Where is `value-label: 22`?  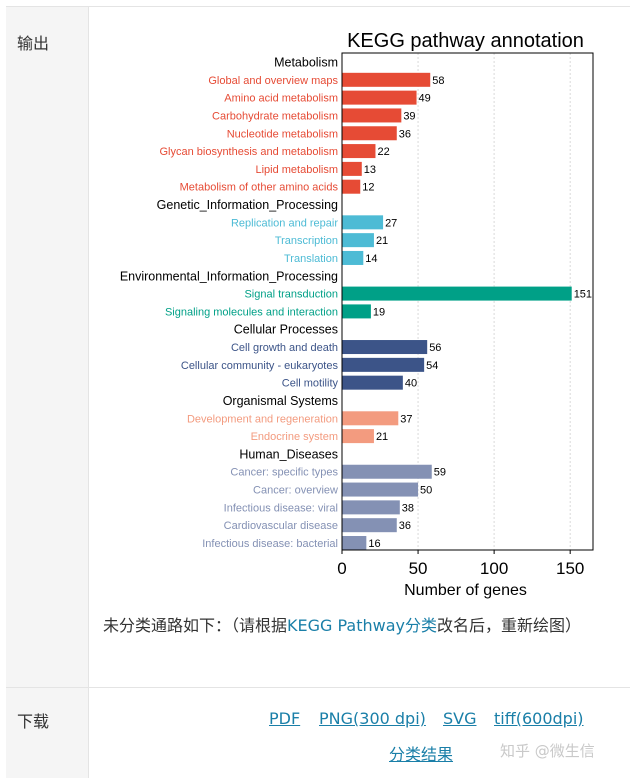
value-label: 22 is located at coordinates (383, 152).